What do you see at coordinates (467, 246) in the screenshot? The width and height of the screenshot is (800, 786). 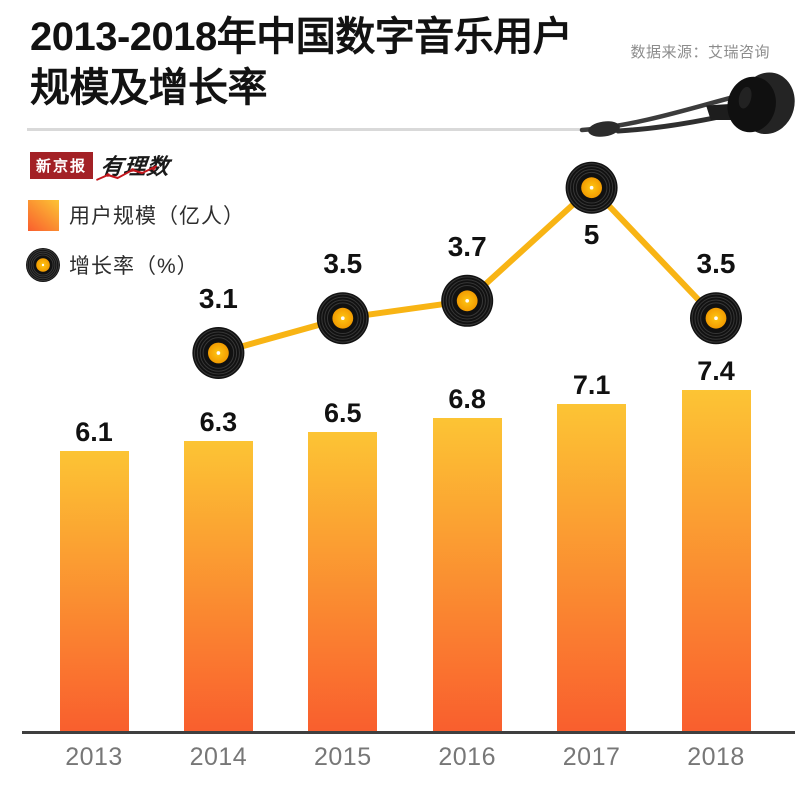 I see `growth-value-label-2016: 3.7` at bounding box center [467, 246].